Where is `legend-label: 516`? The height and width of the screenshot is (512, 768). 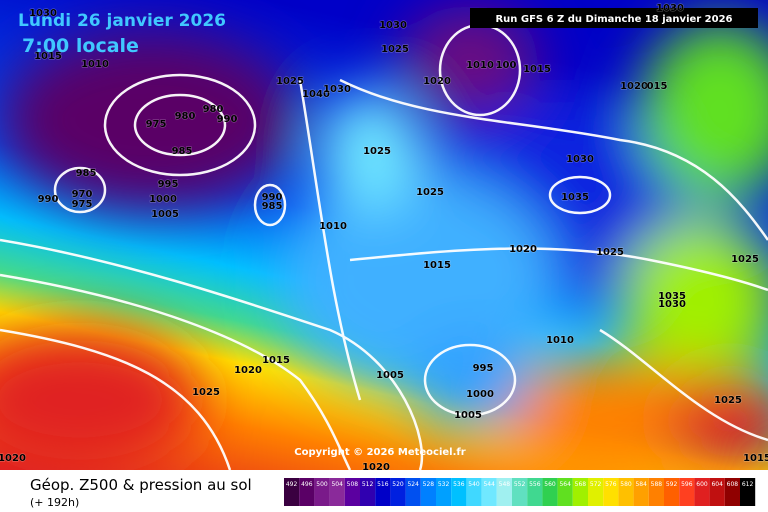
legend-label: 516 is located at coordinates (383, 484).